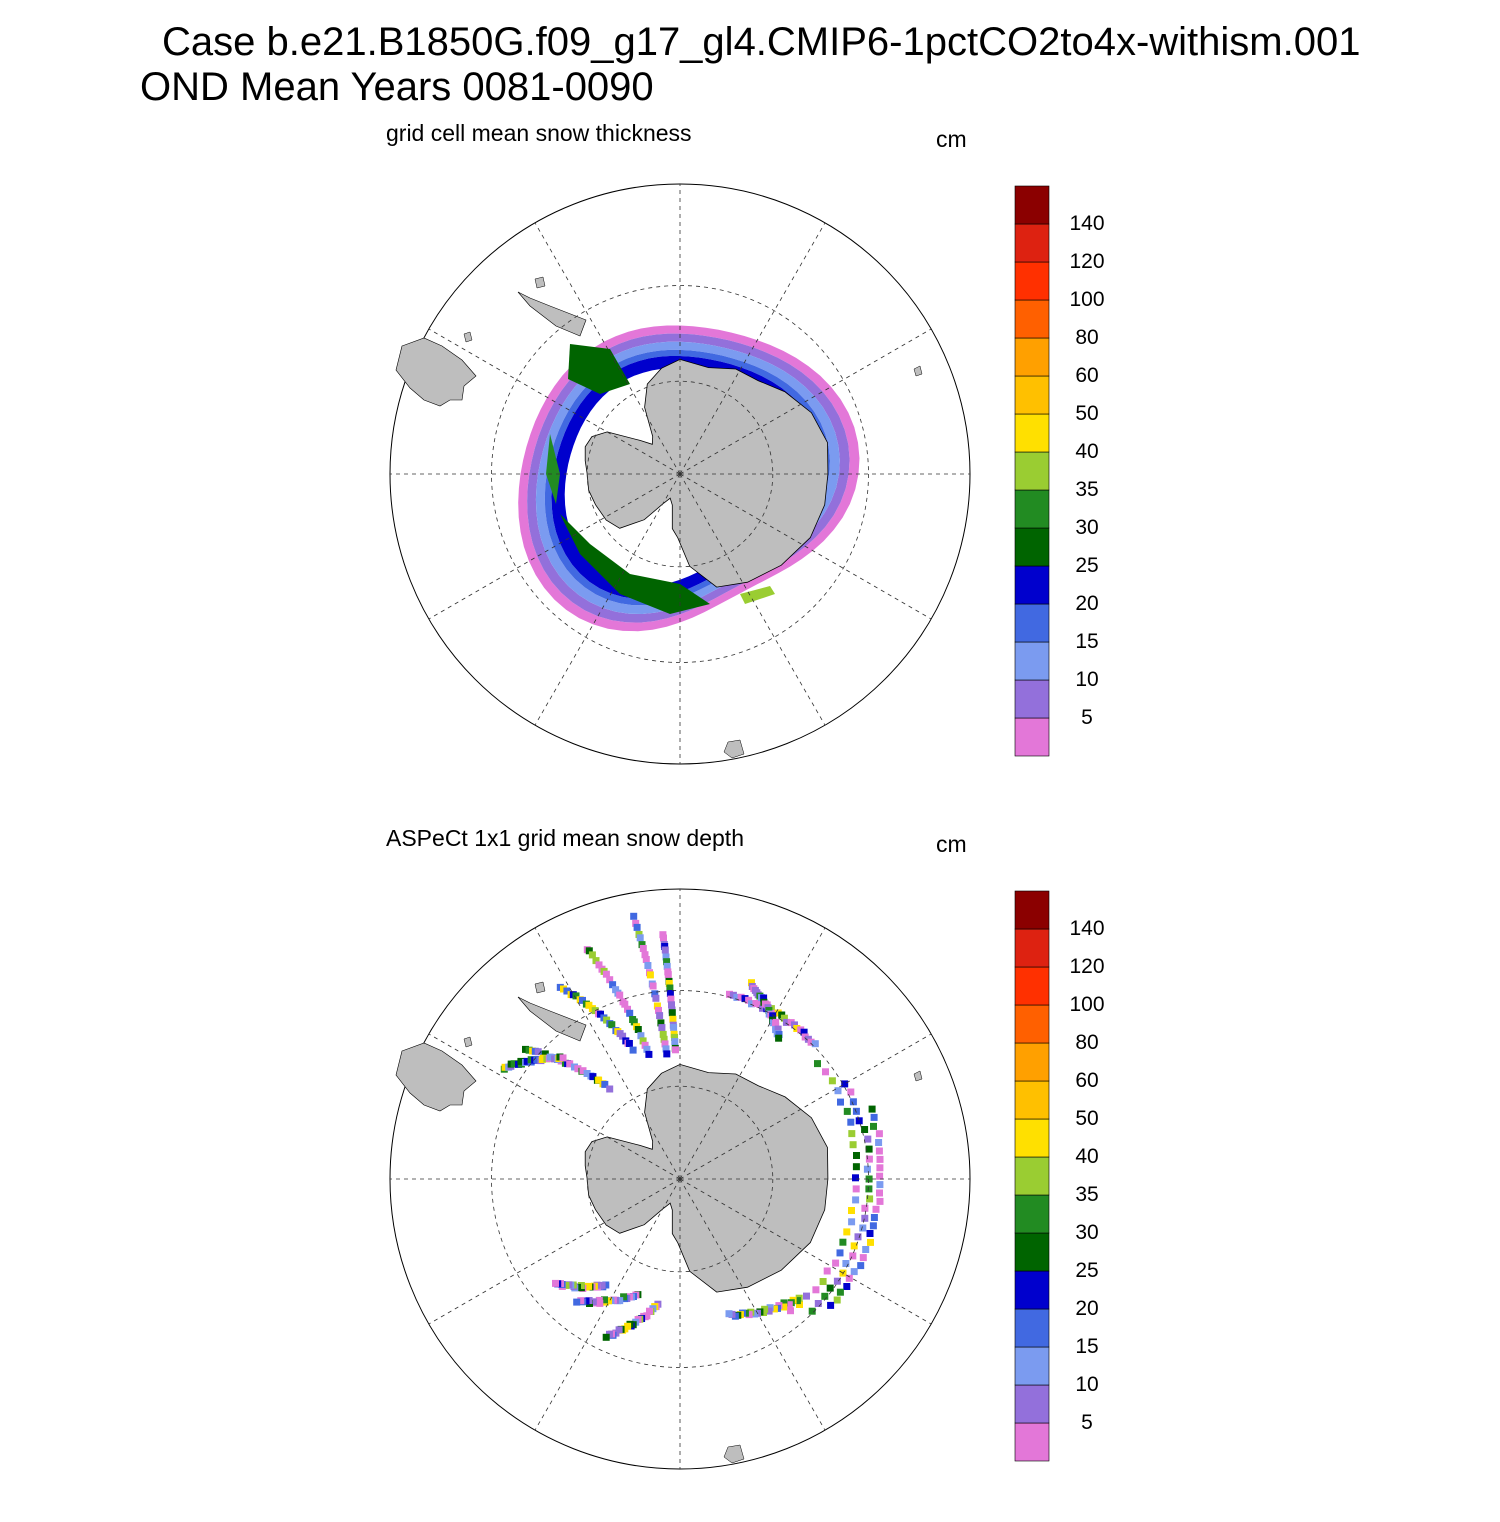  What do you see at coordinates (1086, 565) in the screenshot?
I see `model-colorbar-label: 25` at bounding box center [1086, 565].